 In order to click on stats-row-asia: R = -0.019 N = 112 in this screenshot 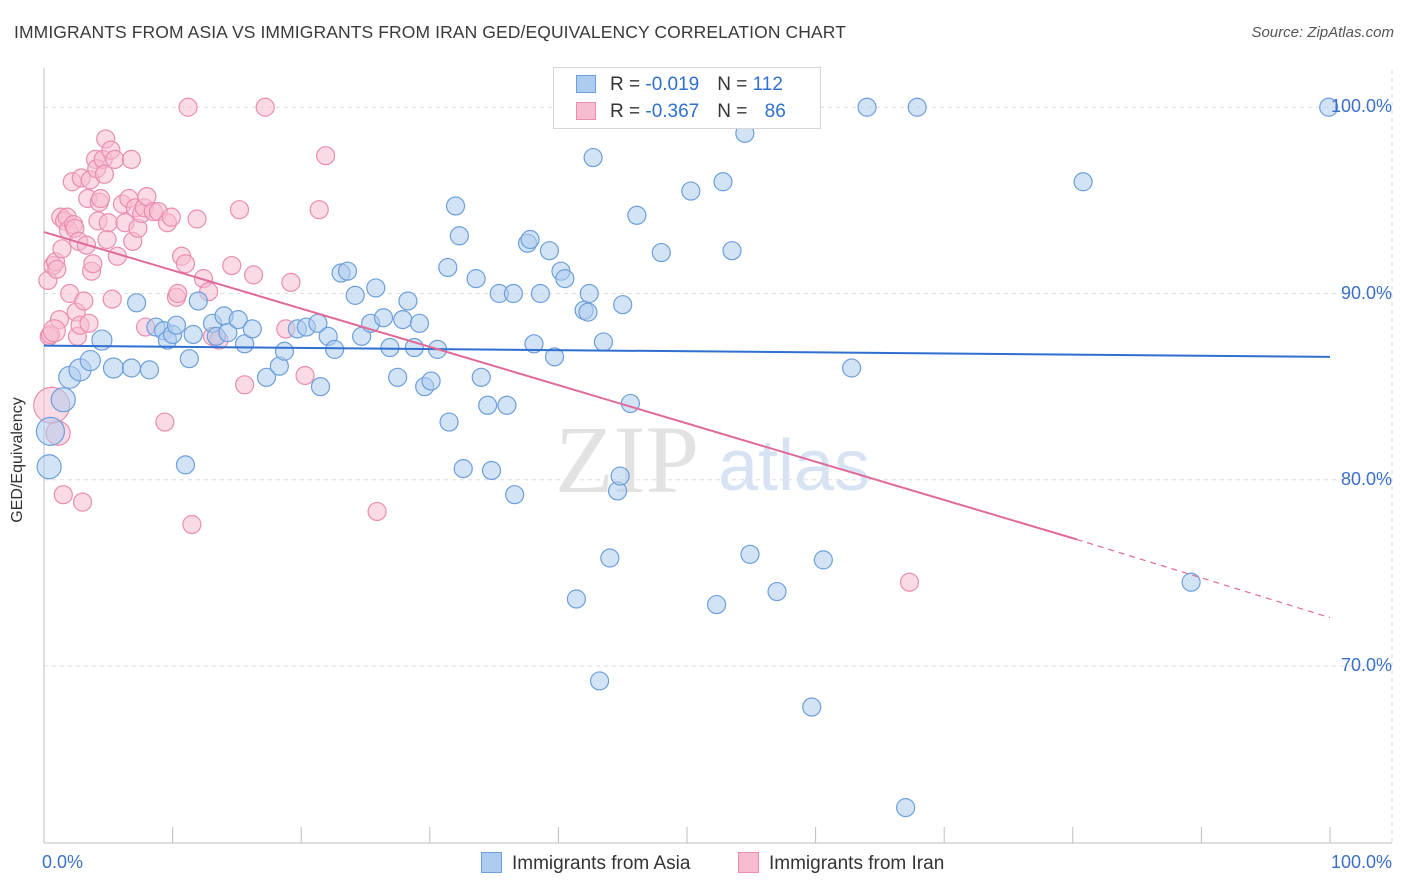, I will do `click(679, 87)`.